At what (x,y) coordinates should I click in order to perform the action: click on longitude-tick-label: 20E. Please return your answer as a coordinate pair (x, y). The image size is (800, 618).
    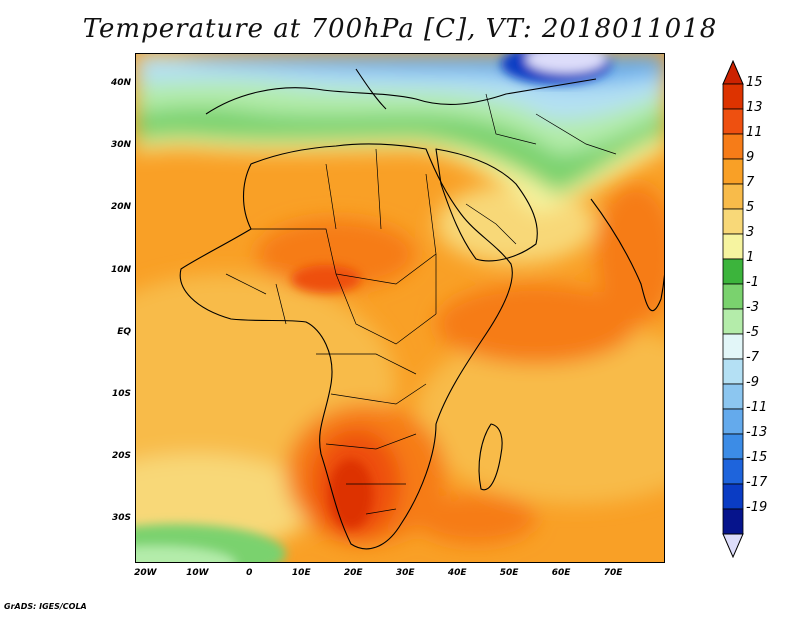
    Looking at the image, I should click on (353, 573).